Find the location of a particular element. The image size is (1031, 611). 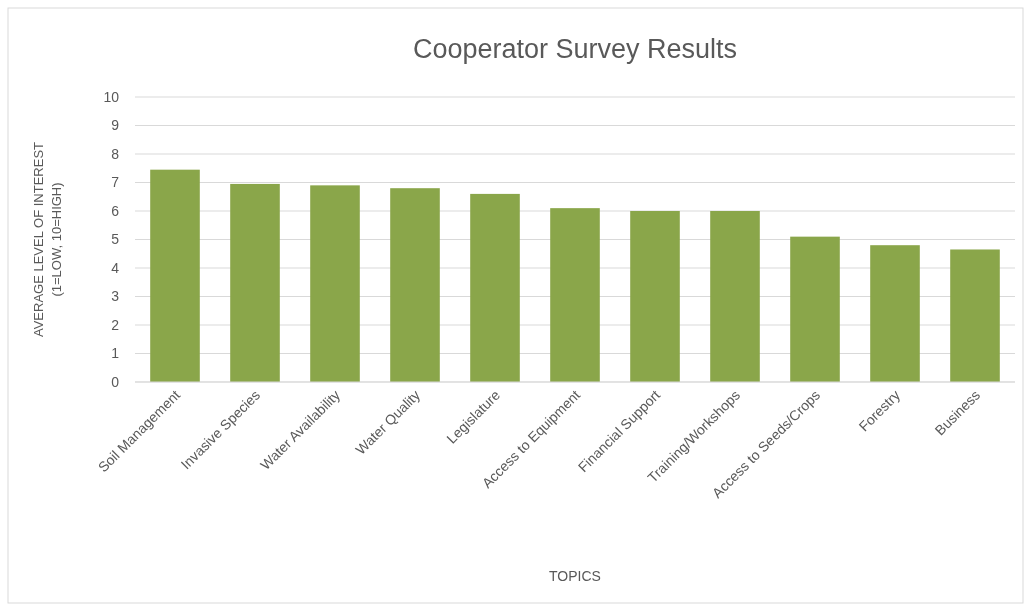

x-axis-title: TOPICS is located at coordinates (575, 576).